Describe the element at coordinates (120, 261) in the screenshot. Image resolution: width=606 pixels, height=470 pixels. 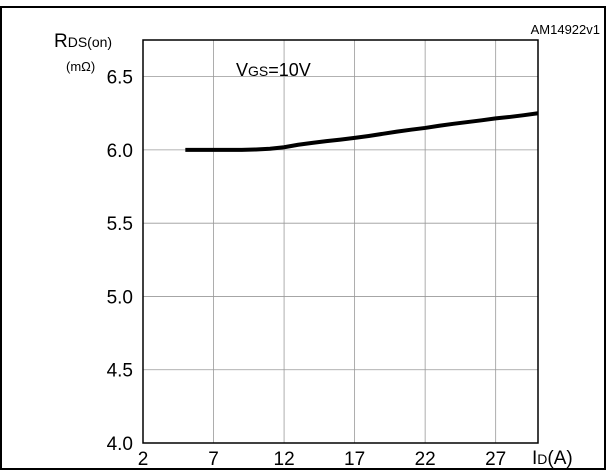
I see `y-tick-labels: 4.0 4.5 5.0 5.5 6.0 6.5` at that location.